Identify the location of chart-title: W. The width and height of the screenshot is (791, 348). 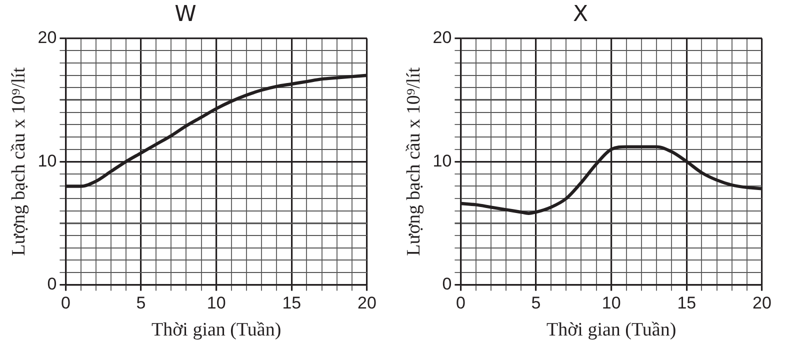
(185, 14).